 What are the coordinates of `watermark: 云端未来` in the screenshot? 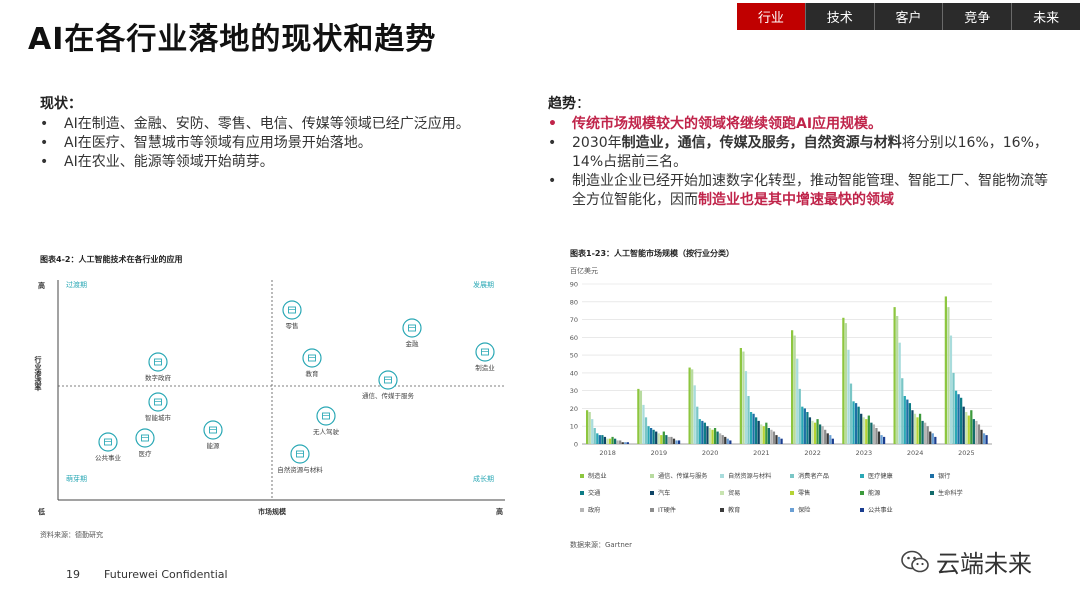 It's located at (966, 561).